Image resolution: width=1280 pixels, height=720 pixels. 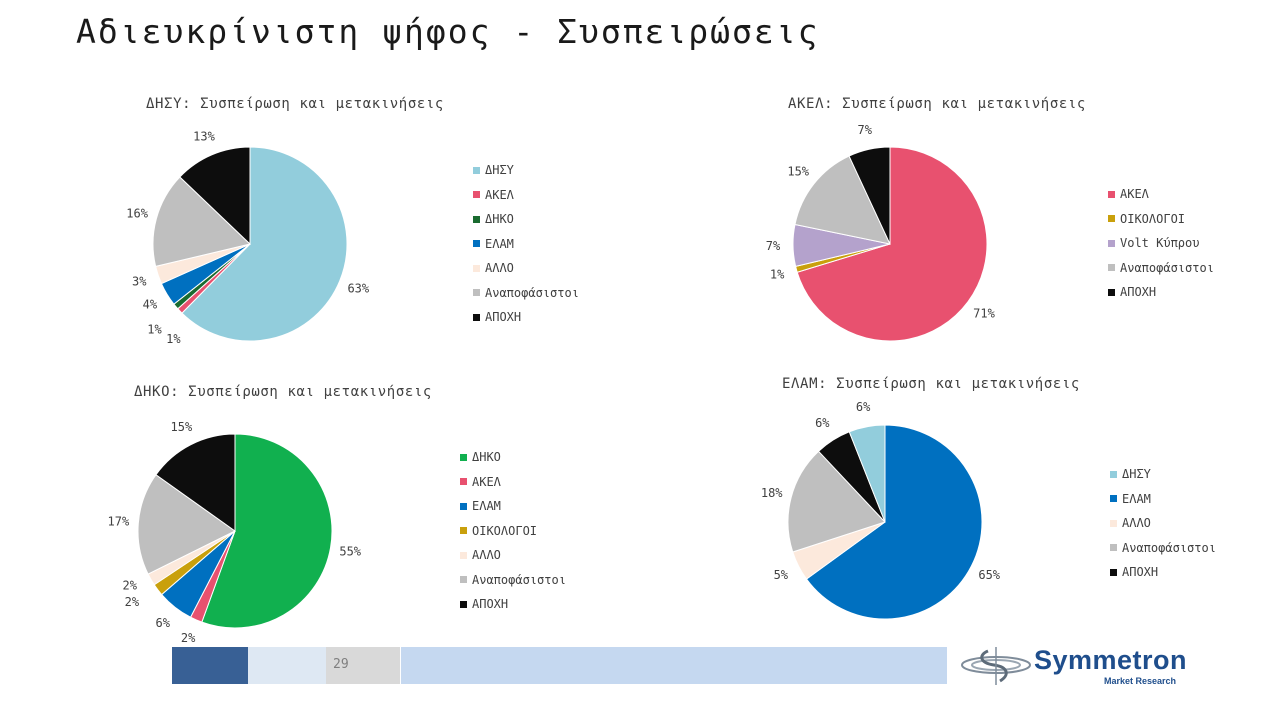 I want to click on data-label-ελαμ: 65%, so click(x=989, y=575).